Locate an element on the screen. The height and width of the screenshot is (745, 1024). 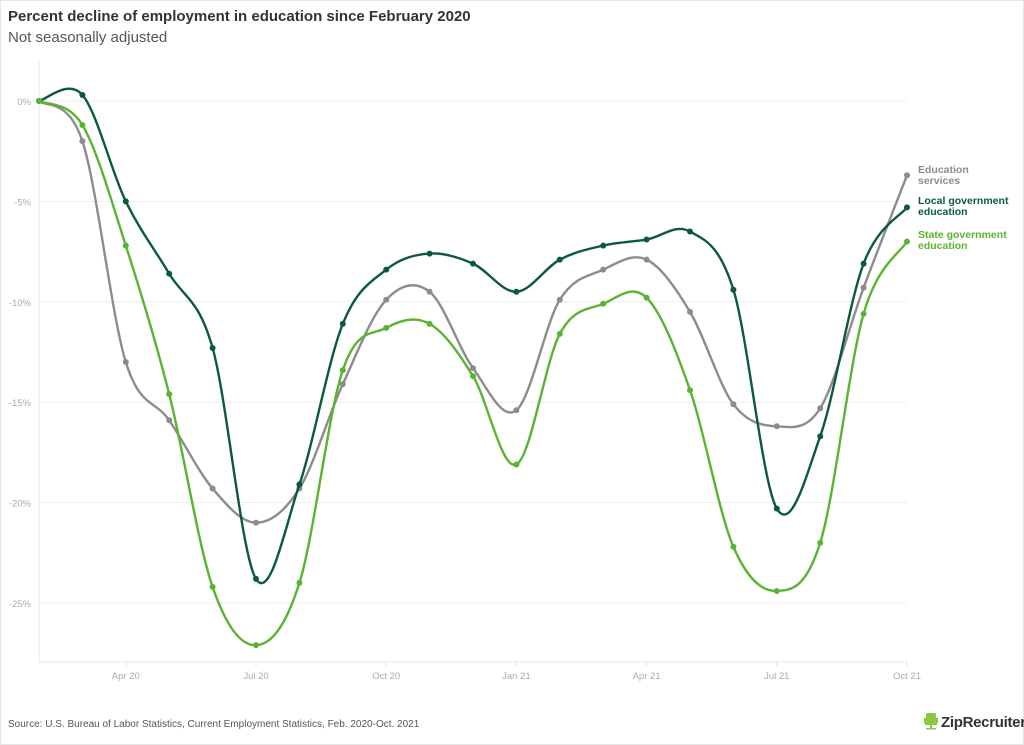
y-tick-label: -20% is located at coordinates (20, 504).